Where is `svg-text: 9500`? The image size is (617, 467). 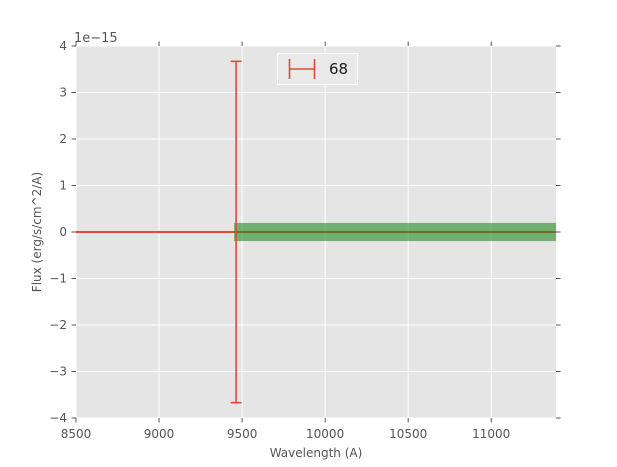 svg-text: 9500 is located at coordinates (242, 434).